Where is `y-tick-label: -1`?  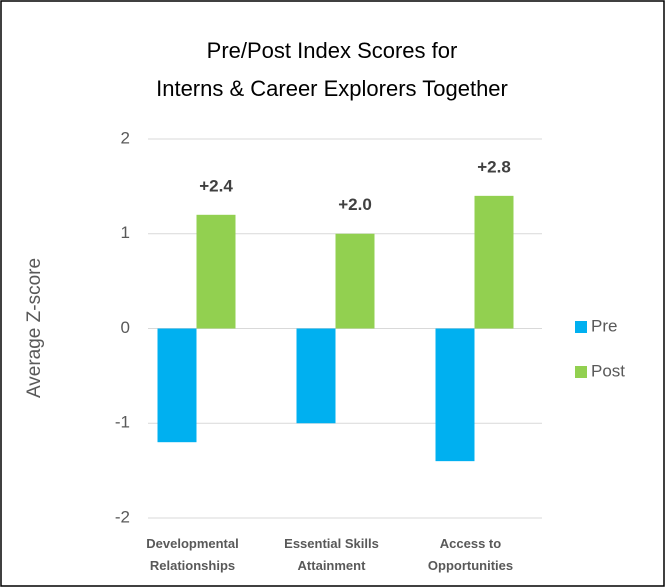
y-tick-label: -1 is located at coordinates (122, 422).